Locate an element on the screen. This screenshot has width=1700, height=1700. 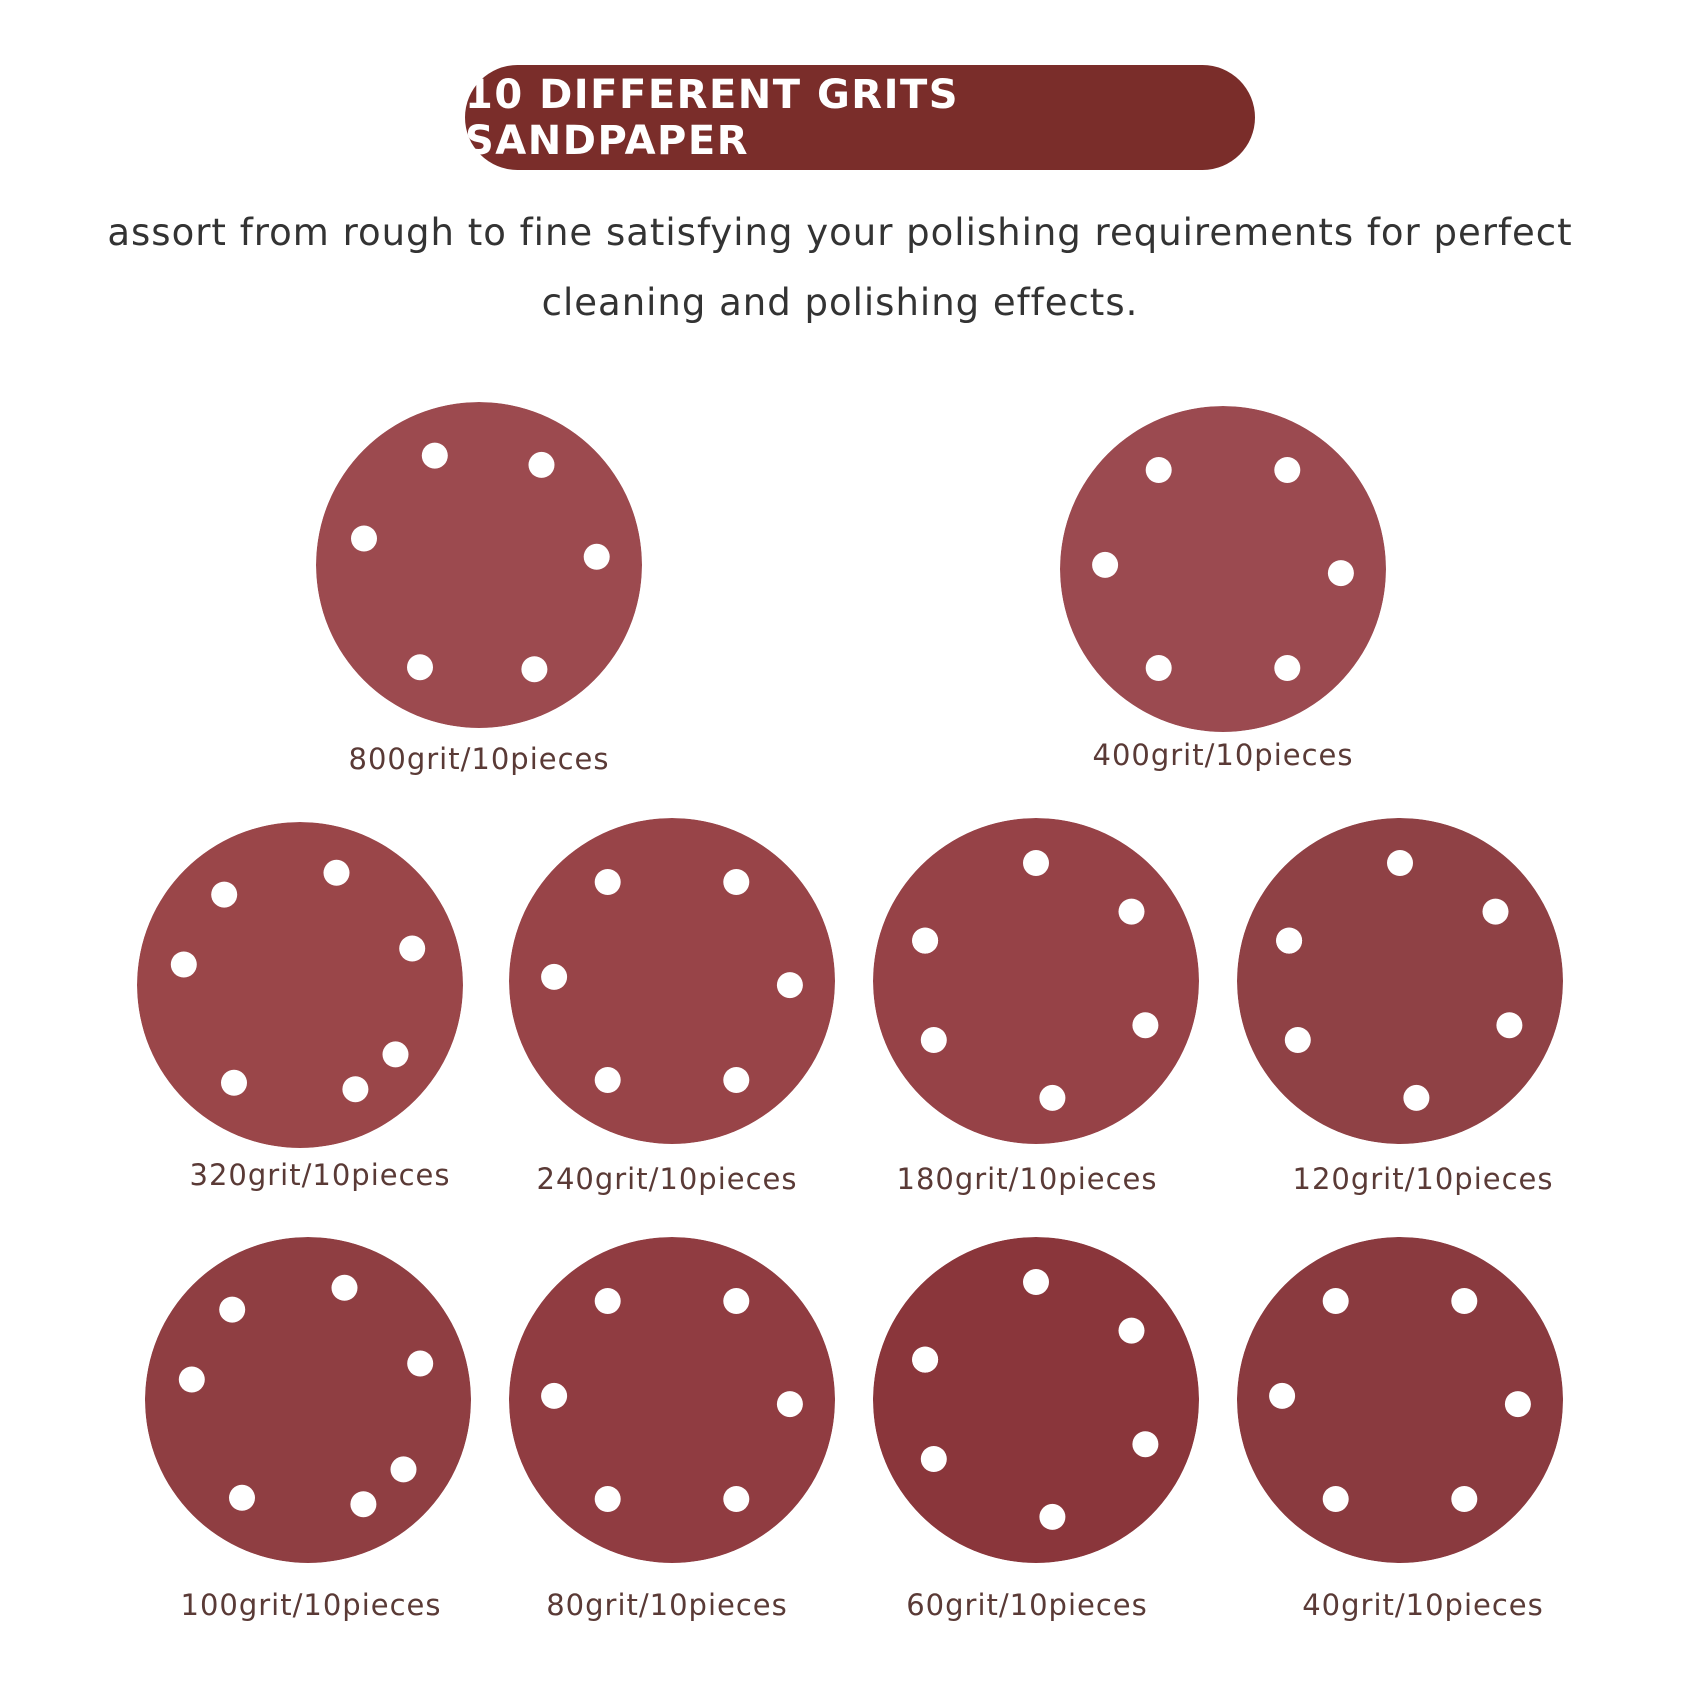
disc-label-60: 60grit/10pieces is located at coordinates (1027, 1605).